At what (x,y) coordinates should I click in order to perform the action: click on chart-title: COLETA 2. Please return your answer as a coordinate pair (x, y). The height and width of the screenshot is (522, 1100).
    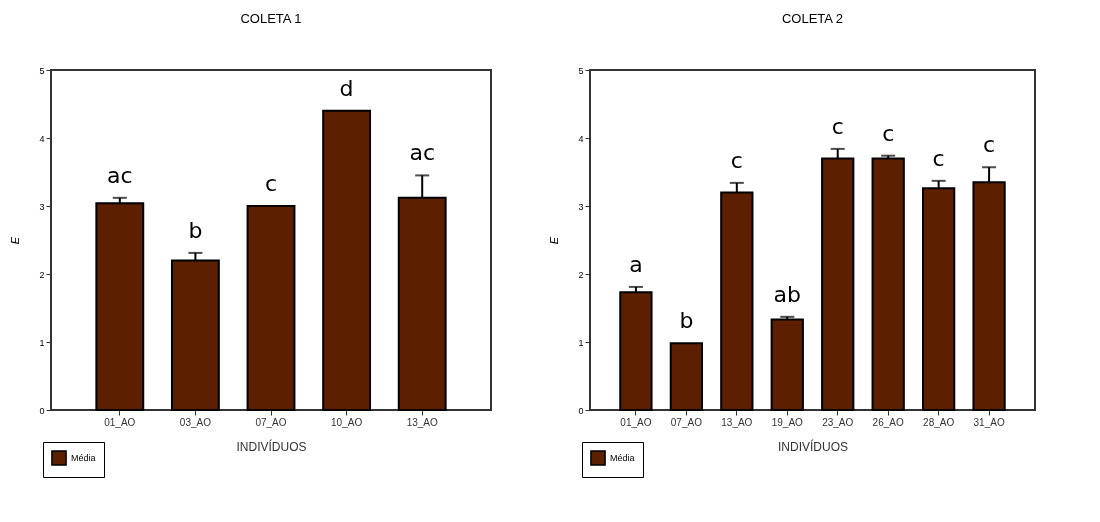
    Looking at the image, I should click on (812, 18).